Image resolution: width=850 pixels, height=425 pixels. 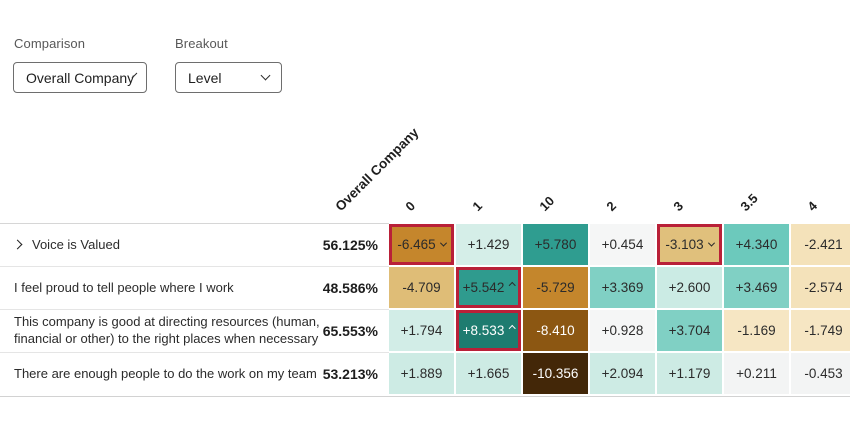 I want to click on heatmap-cell: +1.429, so click(x=488, y=244).